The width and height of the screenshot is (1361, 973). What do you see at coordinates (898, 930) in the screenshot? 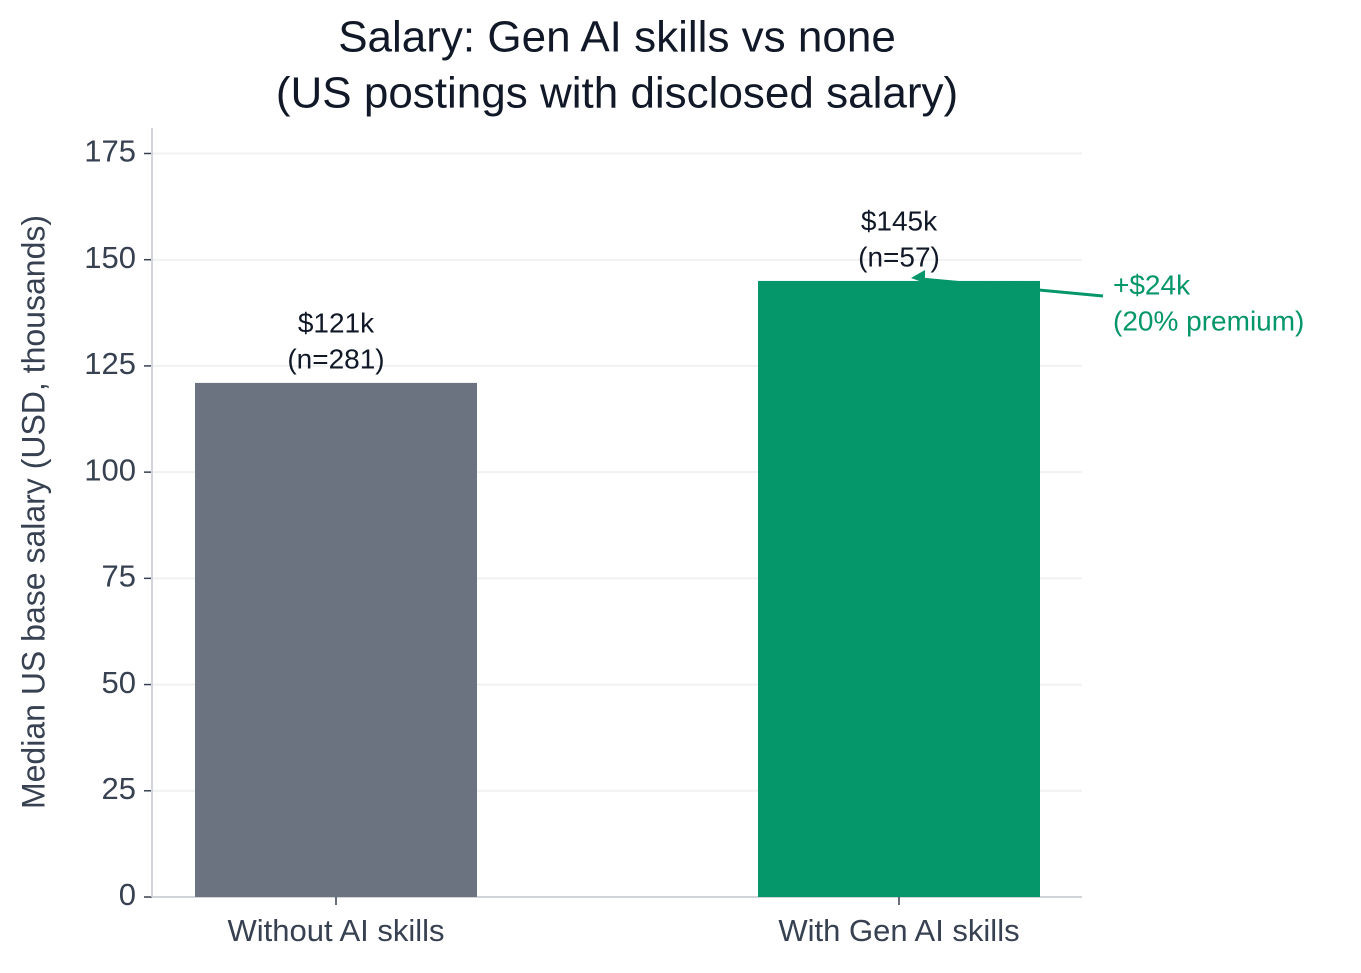
I see `x-tick-label: With Gen AI skills` at bounding box center [898, 930].